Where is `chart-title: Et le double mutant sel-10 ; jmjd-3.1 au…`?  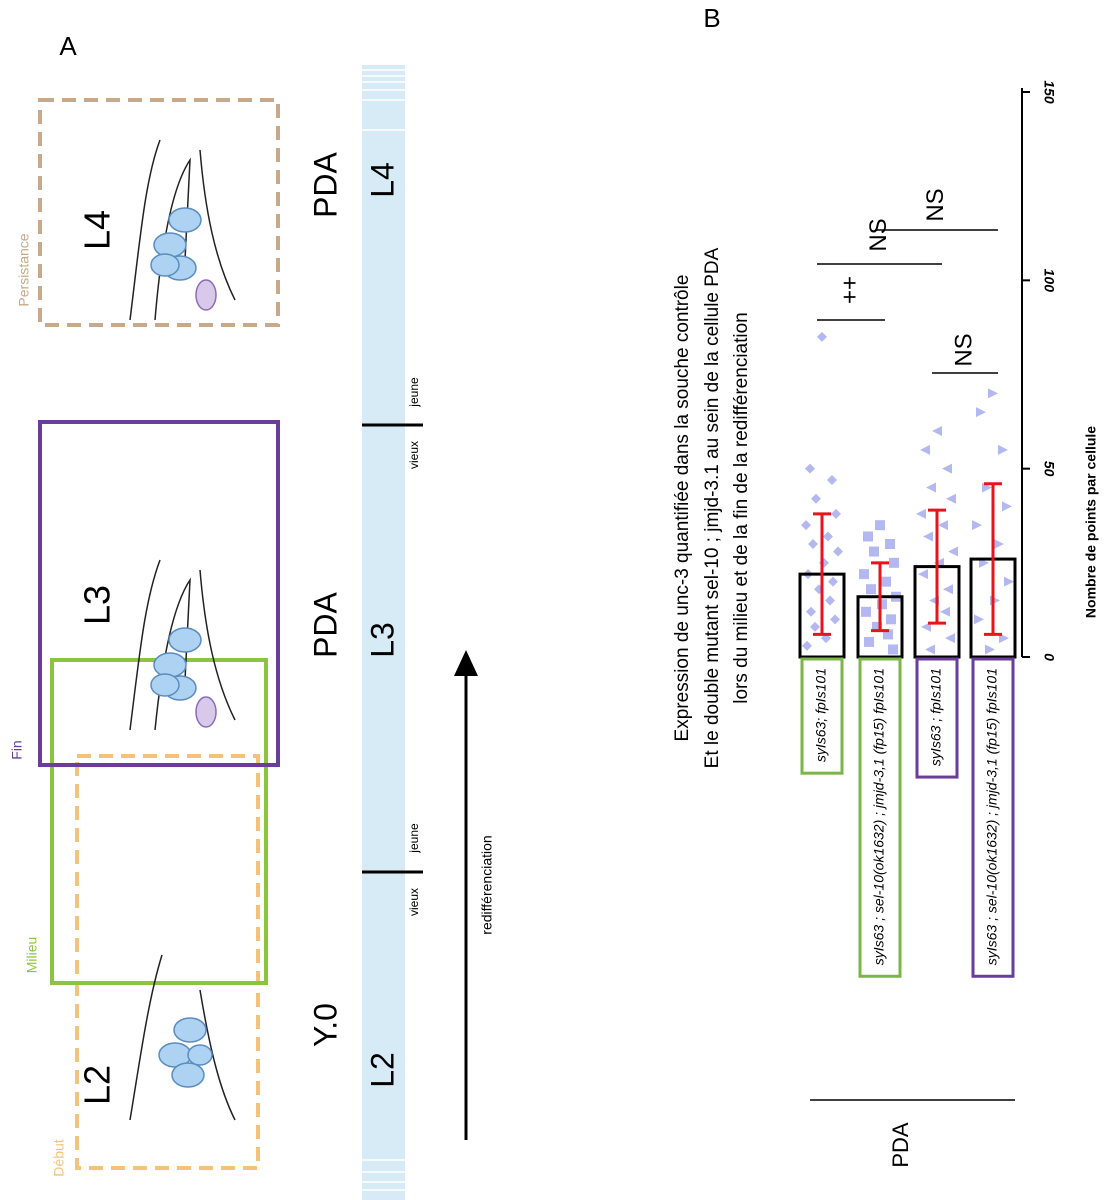 chart-title: Et le double mutant sel-10 ; jmjd-3.1 au… is located at coordinates (712, 507).